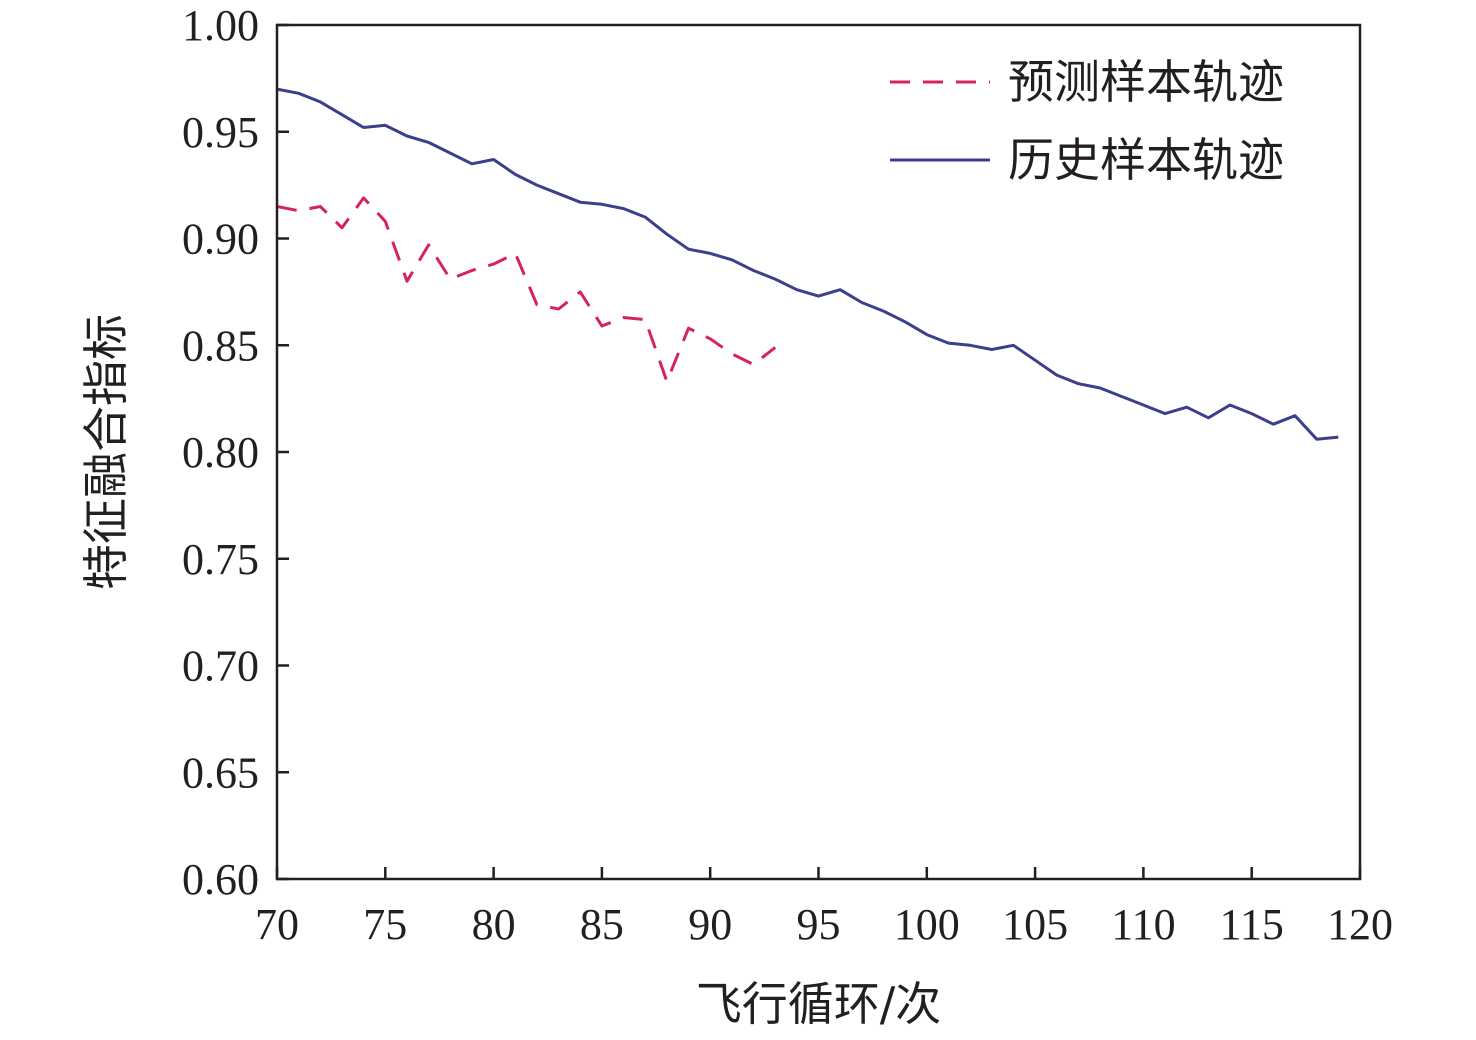  What do you see at coordinates (220, 239) in the screenshot?
I see `y-tick-label: 0.90` at bounding box center [220, 239].